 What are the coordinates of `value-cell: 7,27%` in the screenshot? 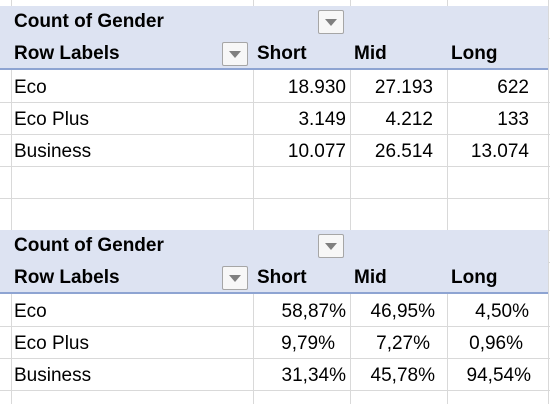 It's located at (403, 343).